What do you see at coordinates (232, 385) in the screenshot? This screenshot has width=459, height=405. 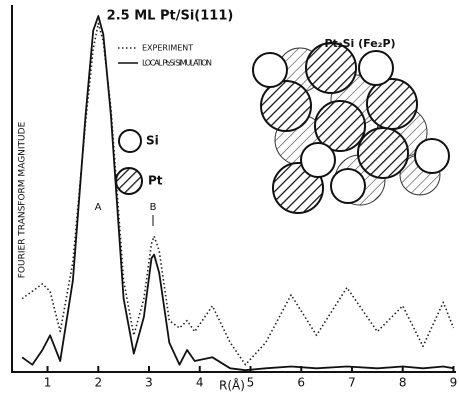 I see `x-axis-label: R(Å)` at bounding box center [232, 385].